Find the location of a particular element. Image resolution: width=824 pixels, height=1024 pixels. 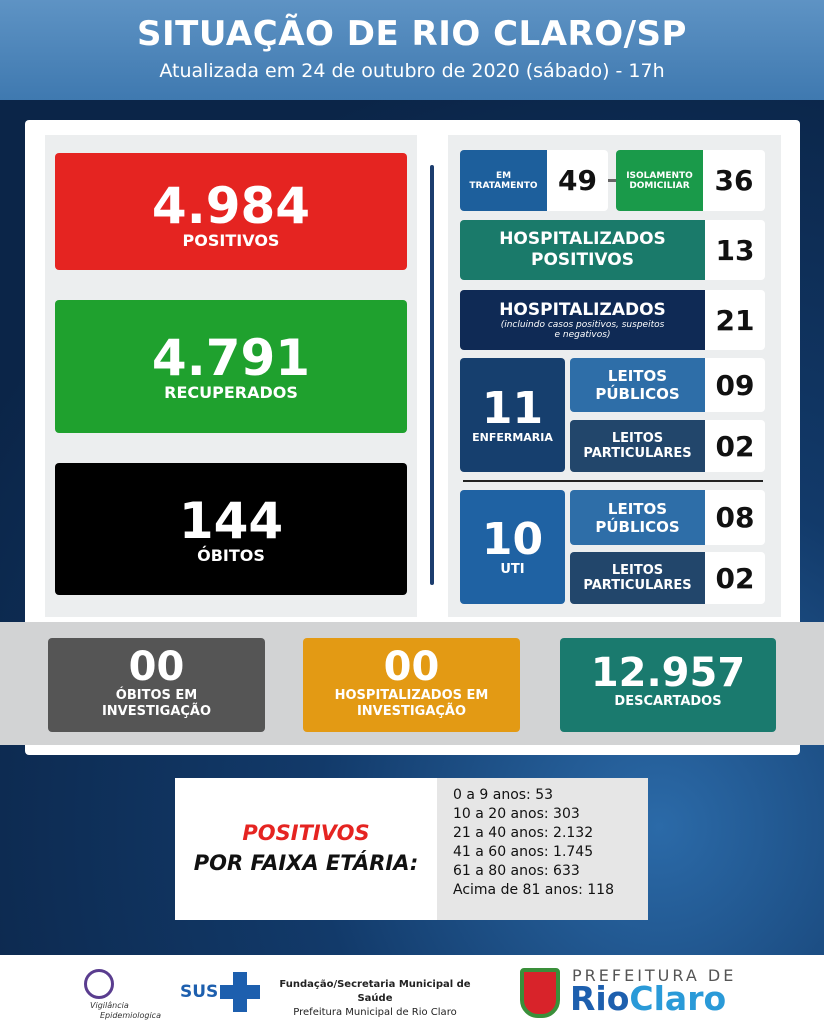

uti-particulares-value: 02 is located at coordinates (735, 578).